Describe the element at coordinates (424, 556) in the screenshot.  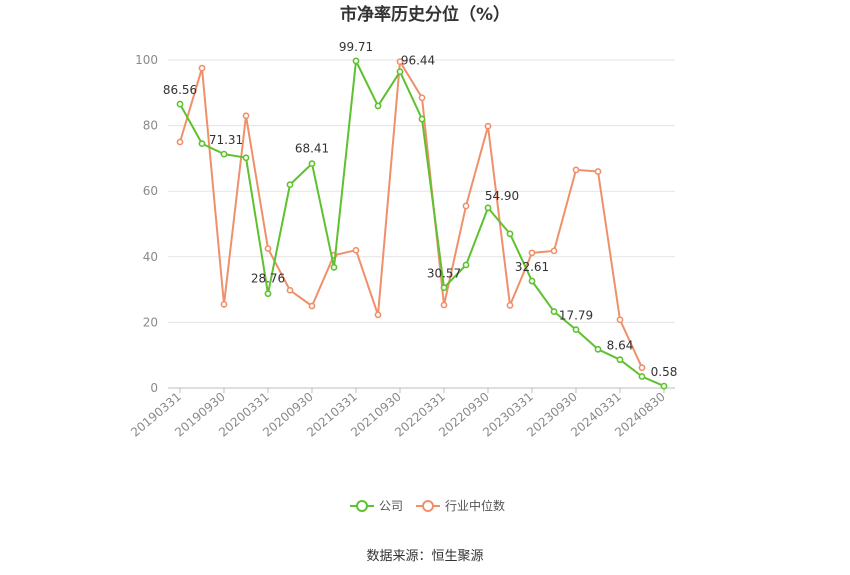
I see `source-note: 数据来源：恒生聚源` at that location.